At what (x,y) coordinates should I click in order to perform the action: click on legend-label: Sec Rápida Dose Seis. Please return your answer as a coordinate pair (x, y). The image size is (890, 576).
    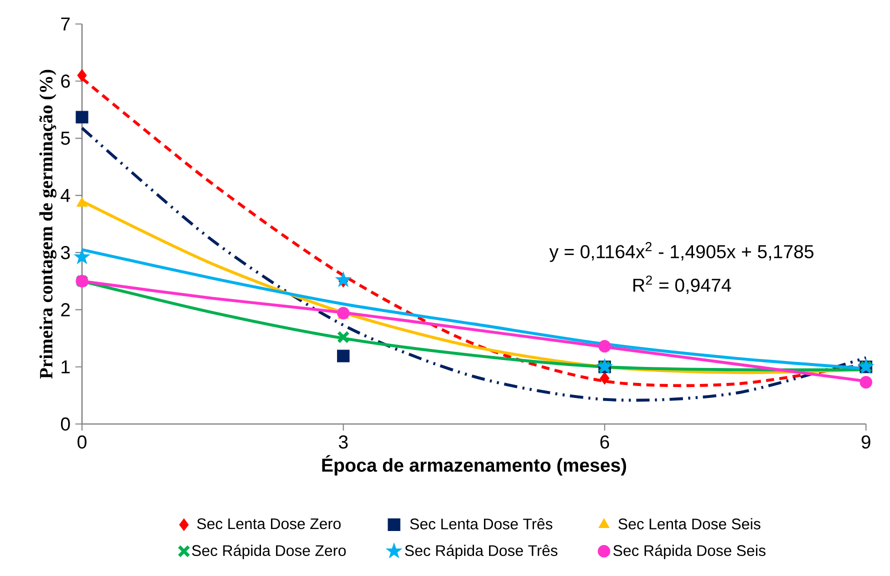
    Looking at the image, I should click on (689, 552).